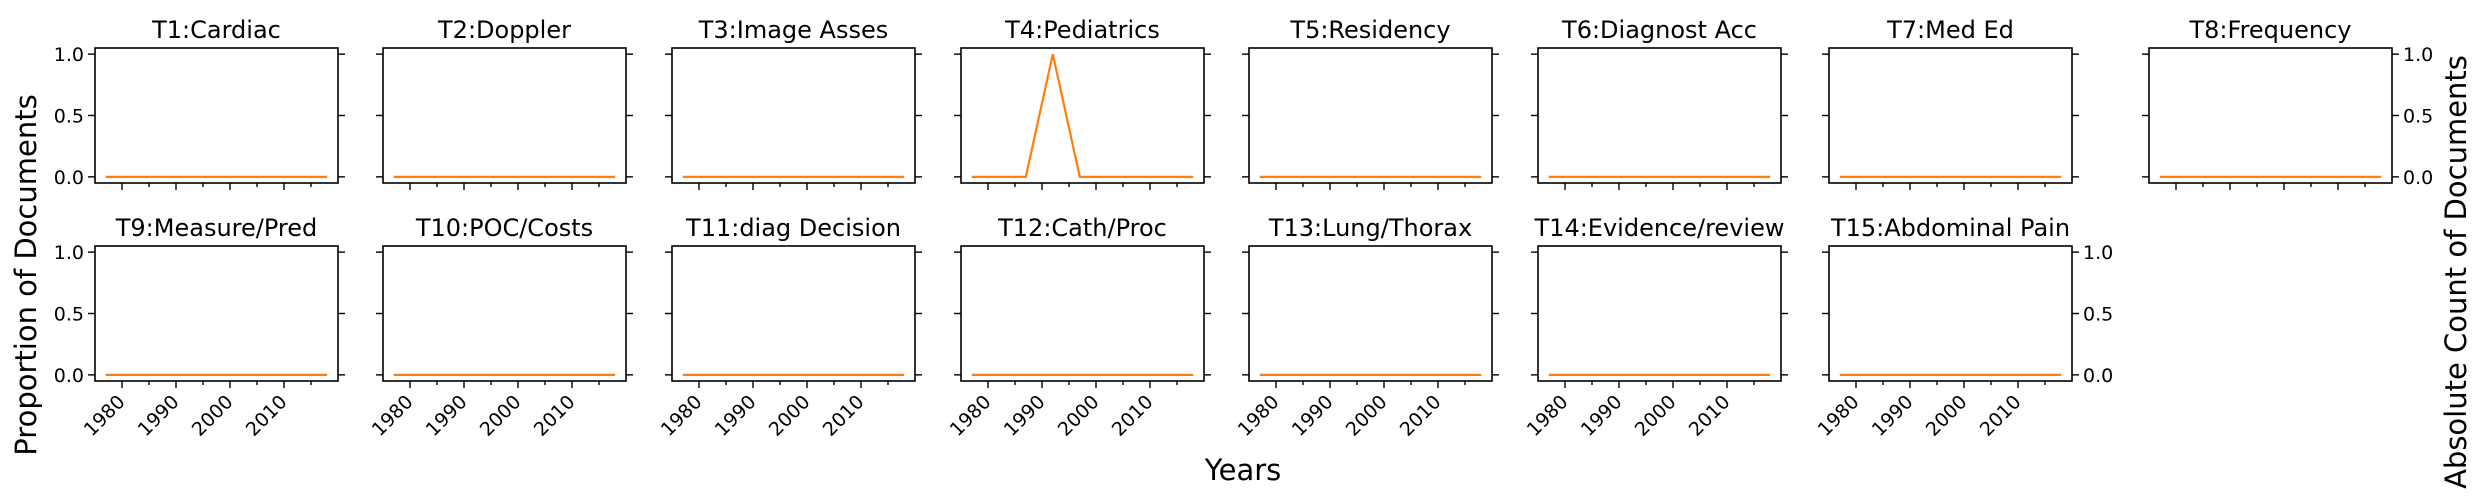  I want to click on panel-title: T12:Cath/Proc, so click(1082, 228).